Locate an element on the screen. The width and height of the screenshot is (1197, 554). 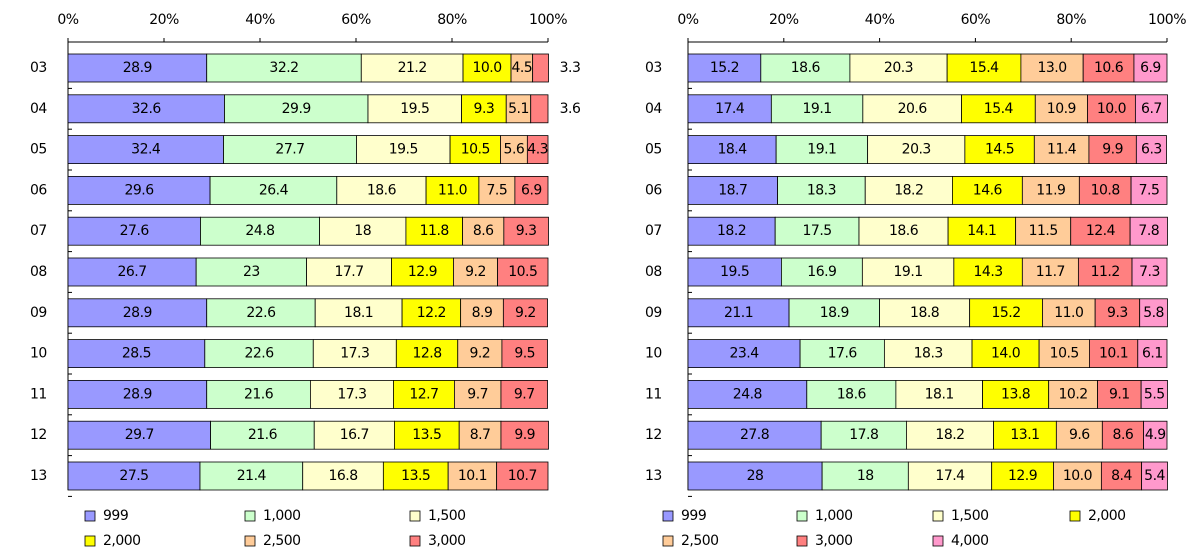
data-label: 8.9 is located at coordinates (482, 313).